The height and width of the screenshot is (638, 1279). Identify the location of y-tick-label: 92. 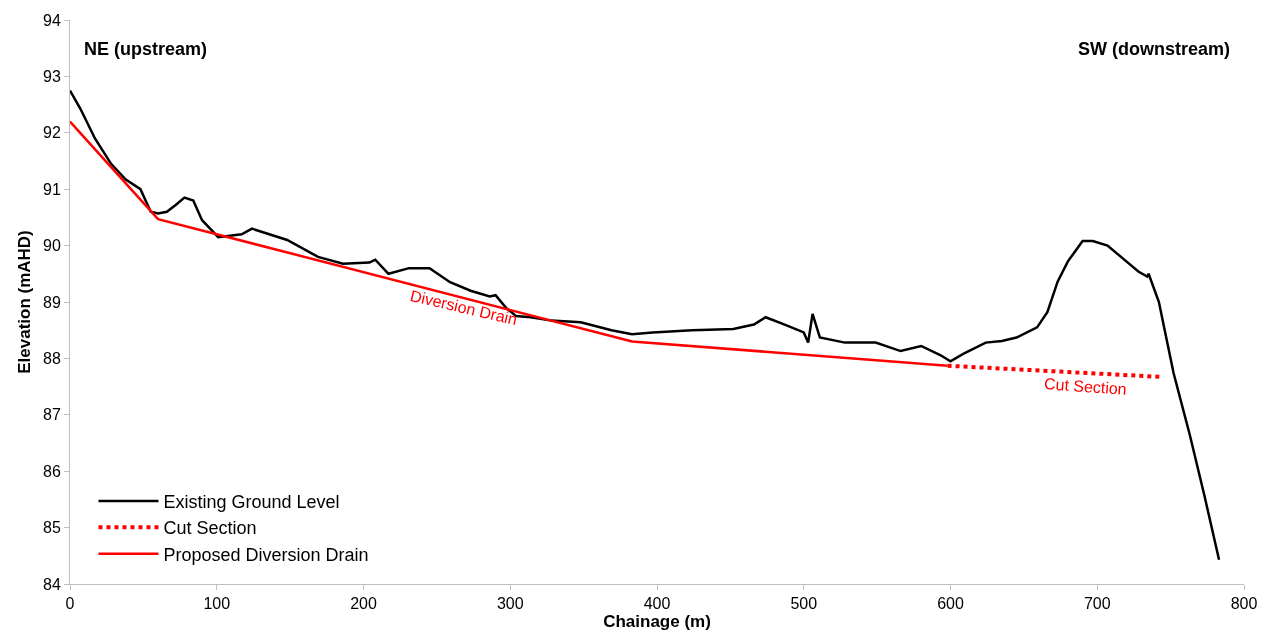
(52, 133).